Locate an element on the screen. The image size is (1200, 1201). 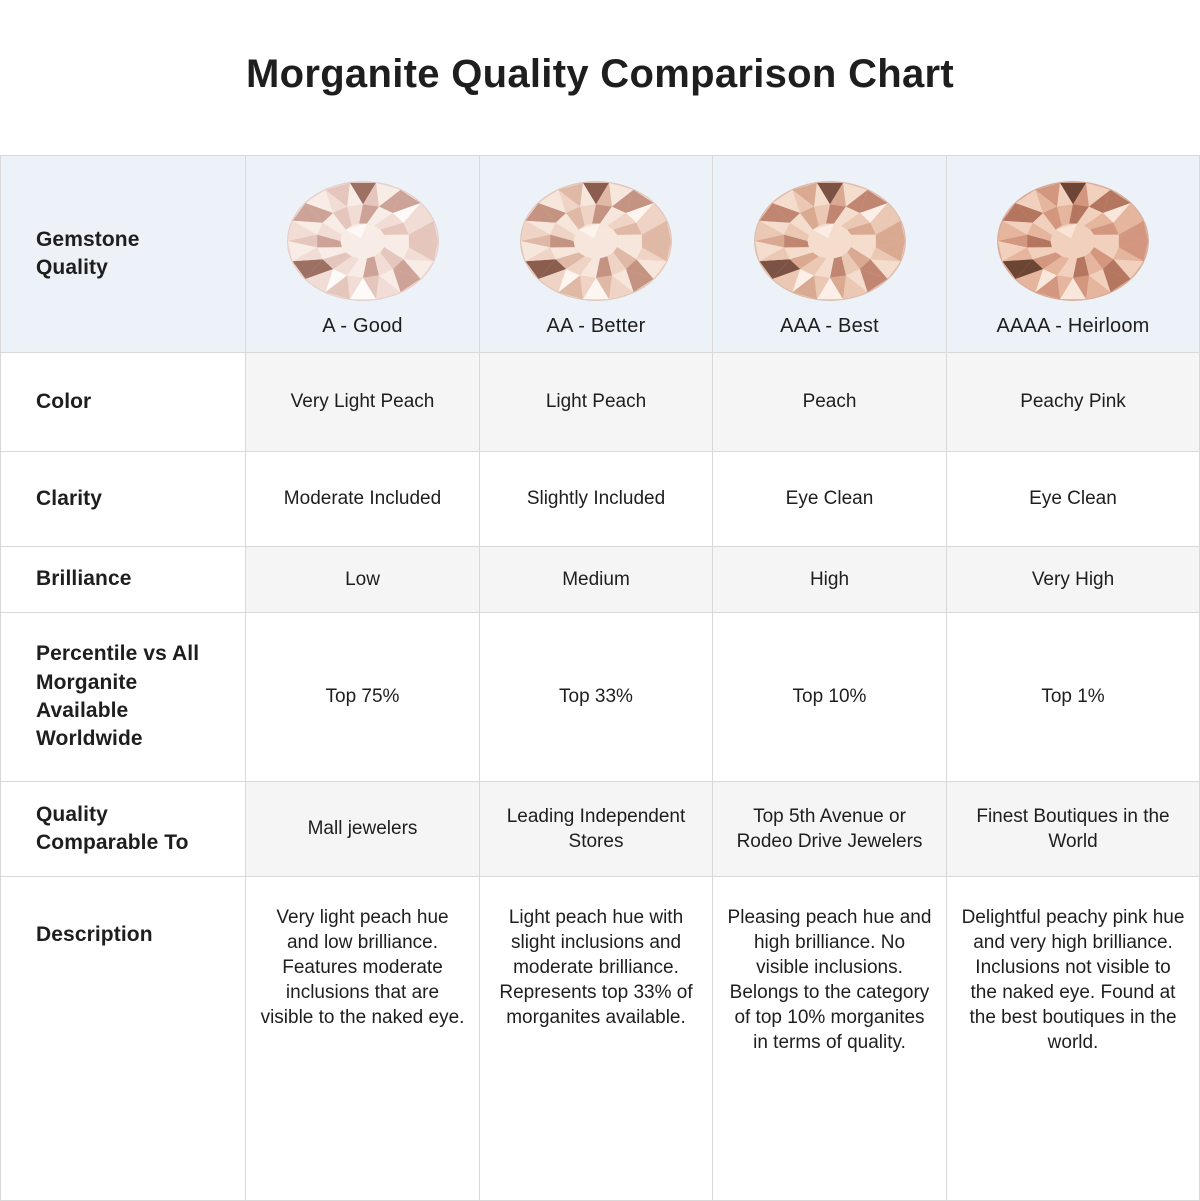
grade-label-a-good: A - Good is located at coordinates (362, 326).